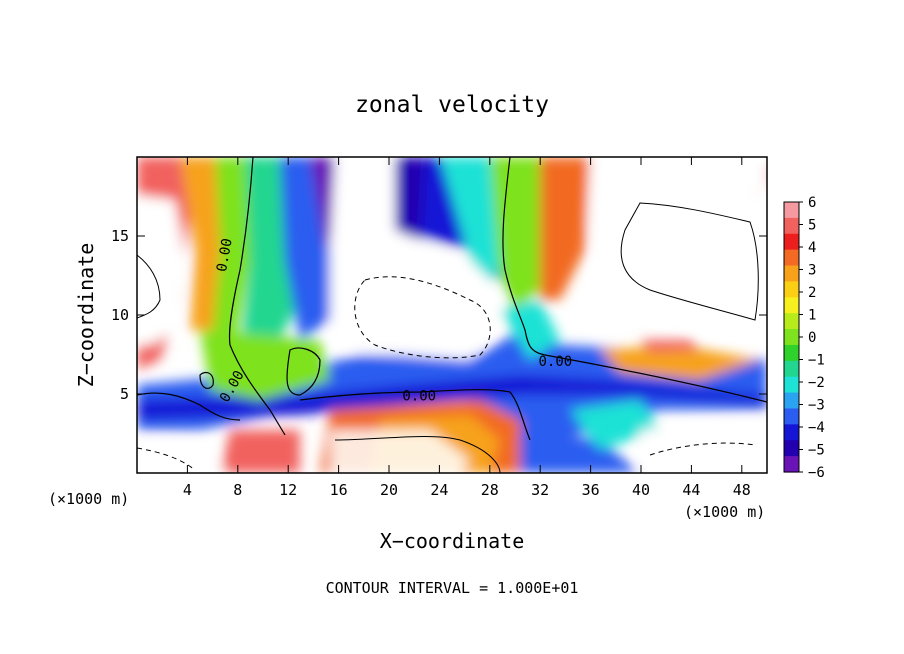 Image resolution: width=904 pixels, height=654 pixels. I want to click on x-tick-label: 16, so click(339, 490).